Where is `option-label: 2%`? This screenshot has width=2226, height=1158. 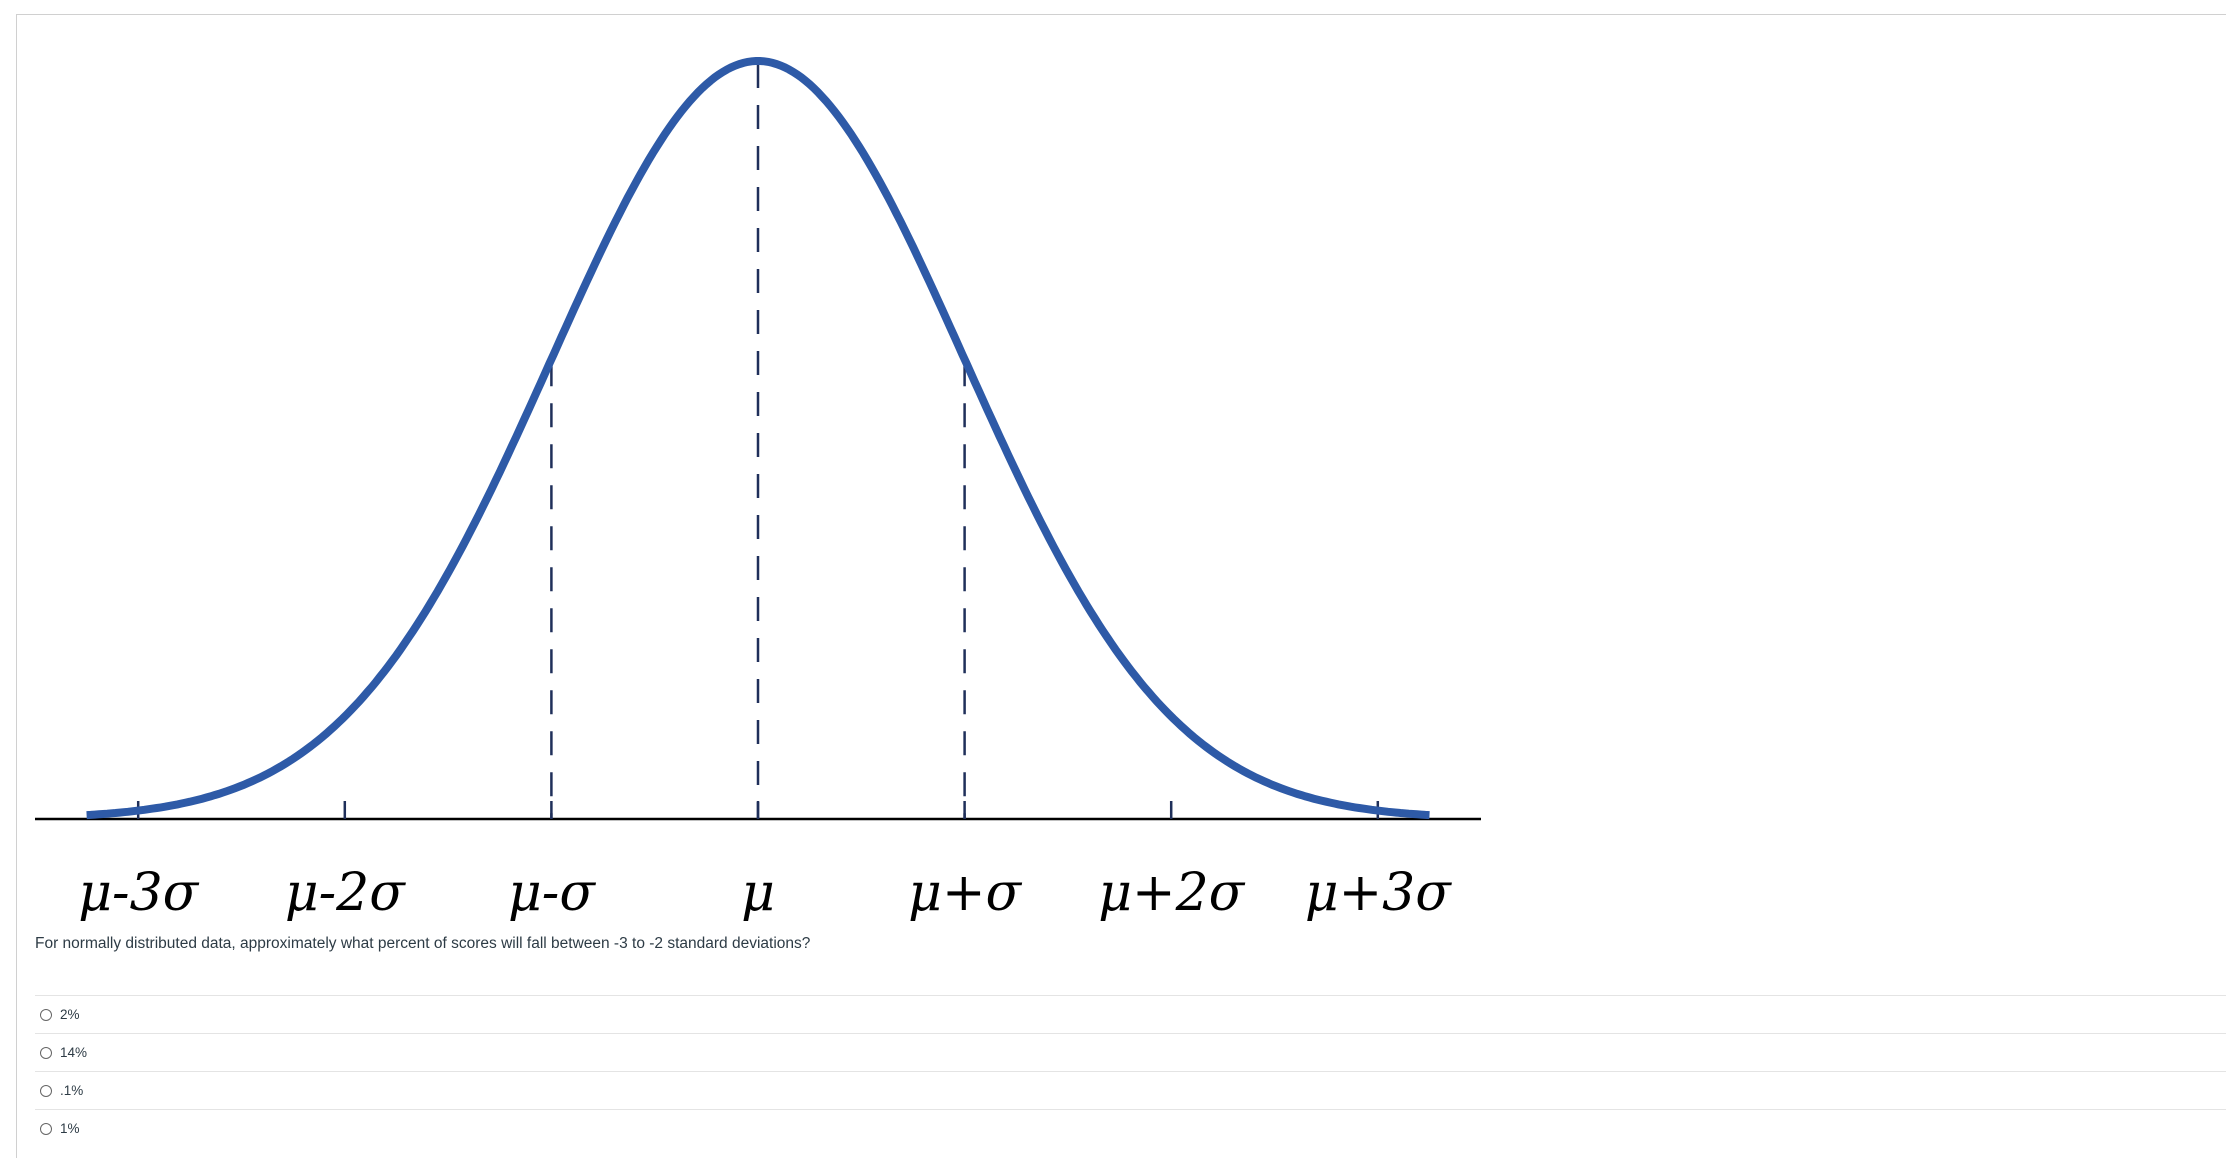
option-label: 2% is located at coordinates (70, 1014).